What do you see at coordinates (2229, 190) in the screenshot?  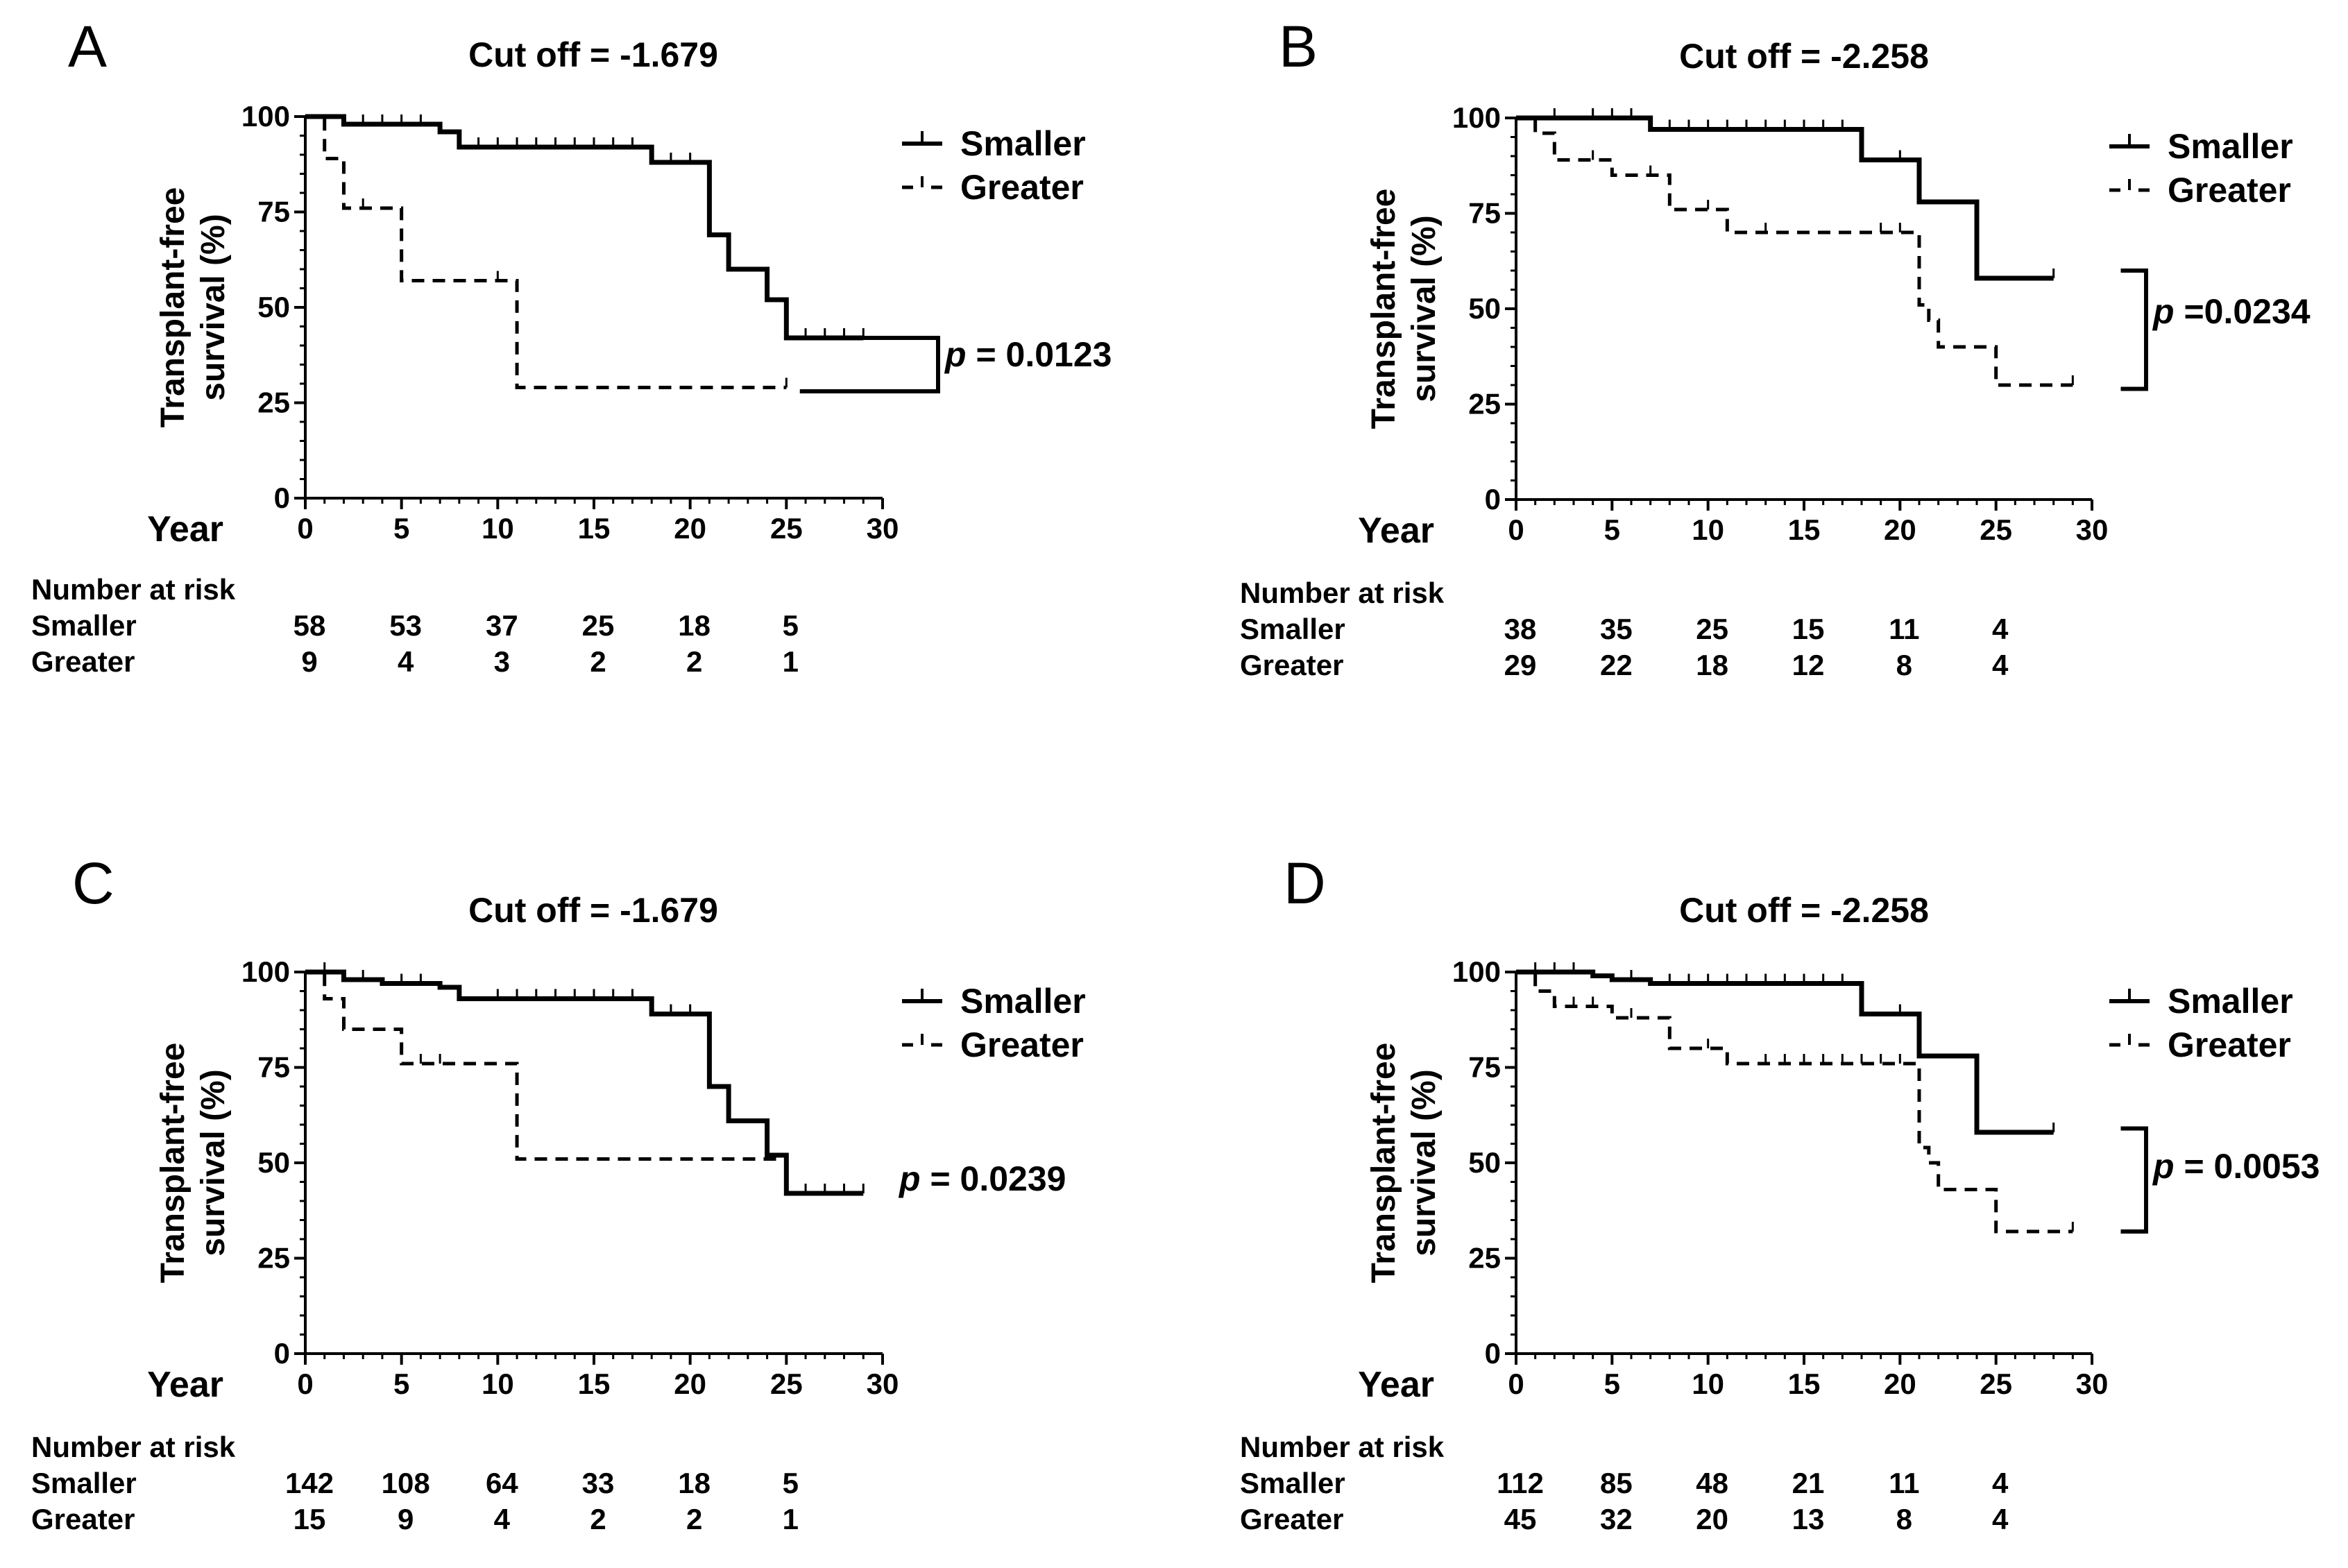 I see `legend-label: Greater` at bounding box center [2229, 190].